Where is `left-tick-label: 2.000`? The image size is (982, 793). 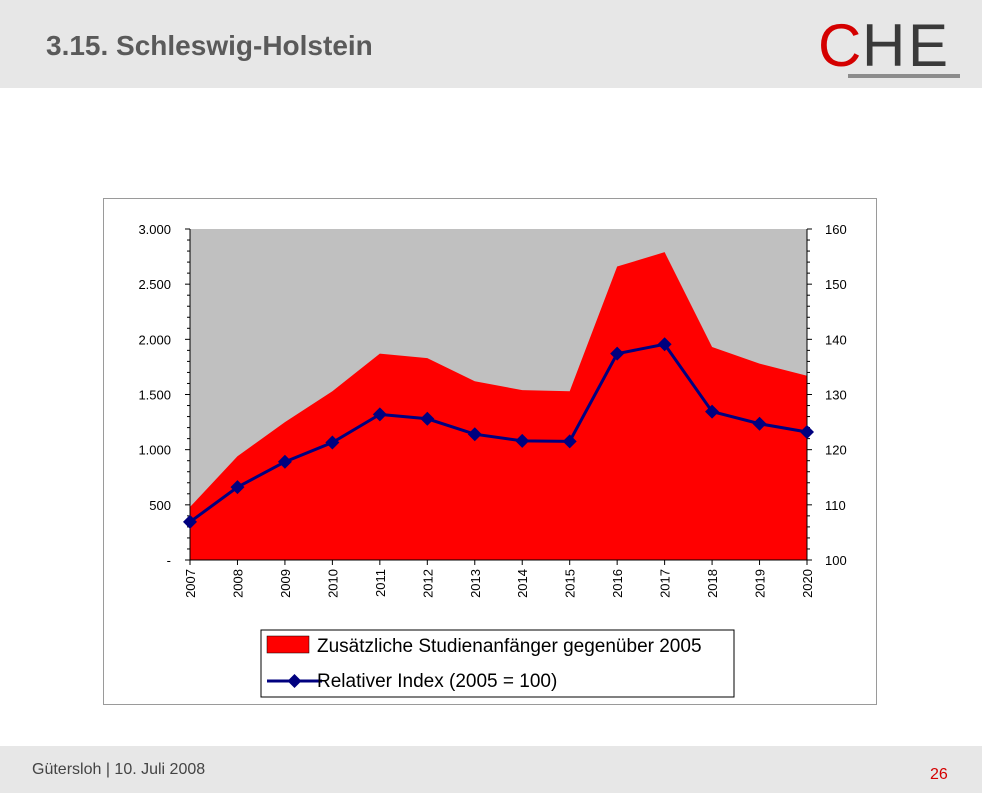
left-tick-label: 2.000 is located at coordinates (154, 339).